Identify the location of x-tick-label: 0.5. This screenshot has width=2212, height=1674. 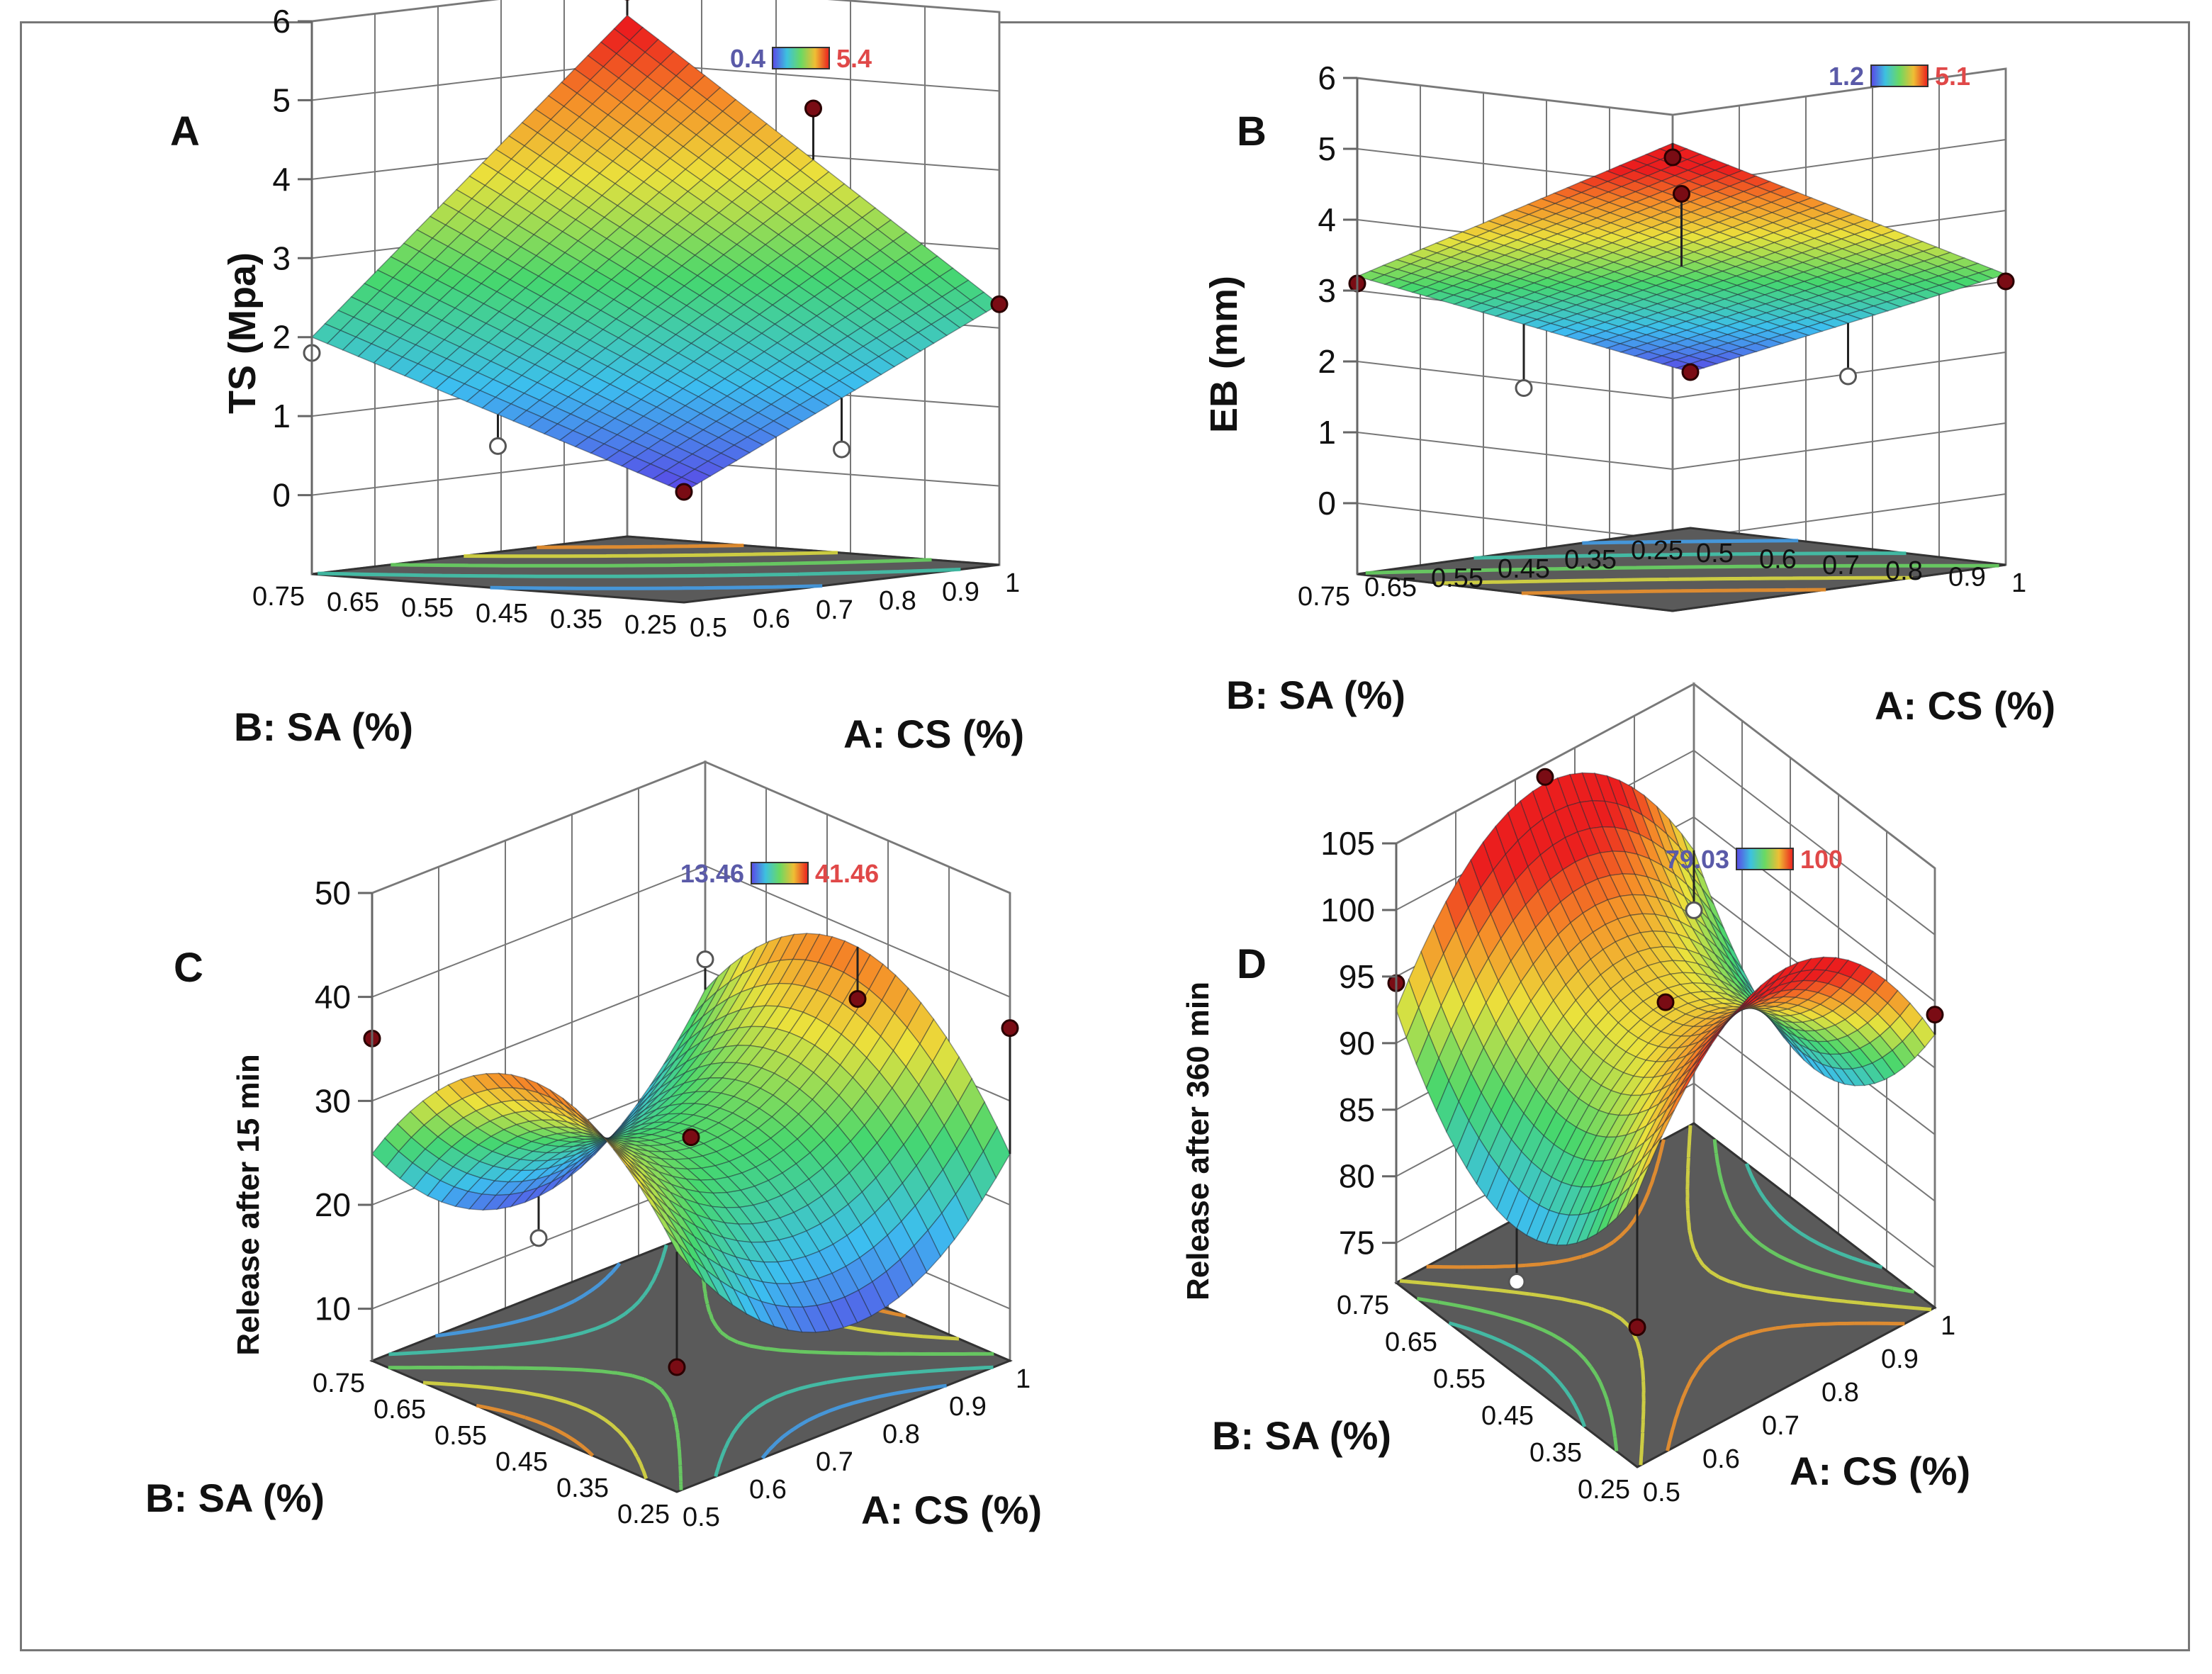
(701, 1517).